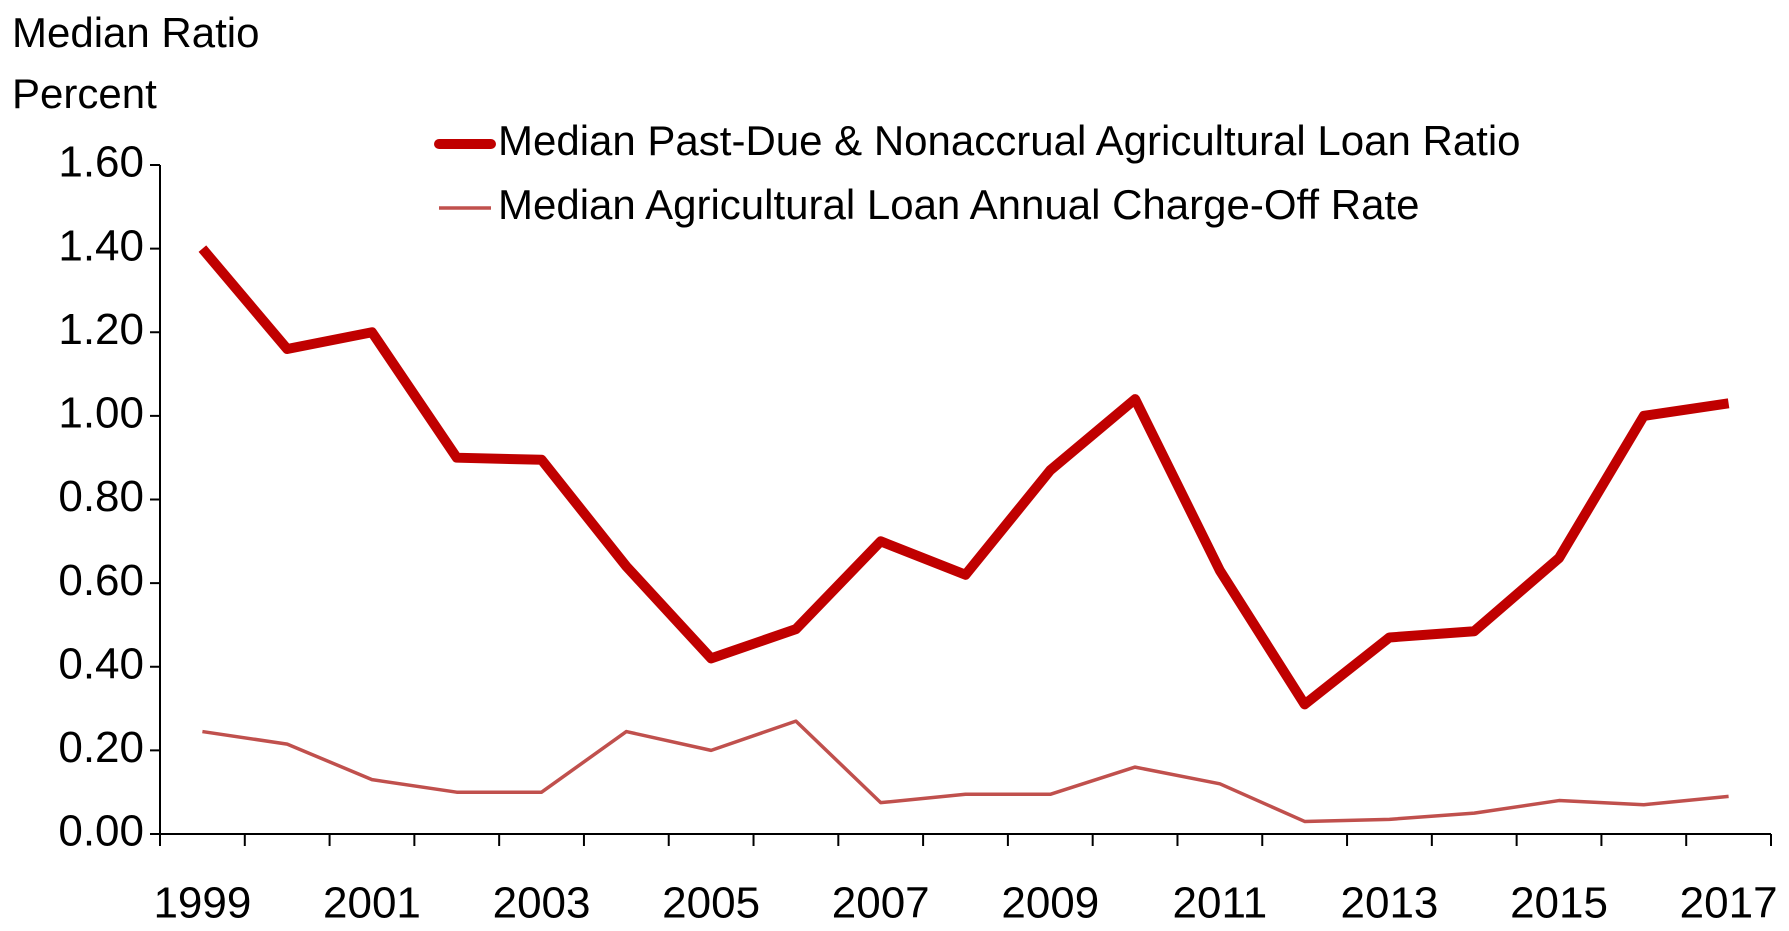 The image size is (1789, 931). Describe the element at coordinates (101, 329) in the screenshot. I see `y-tick-label: 1.20` at that location.